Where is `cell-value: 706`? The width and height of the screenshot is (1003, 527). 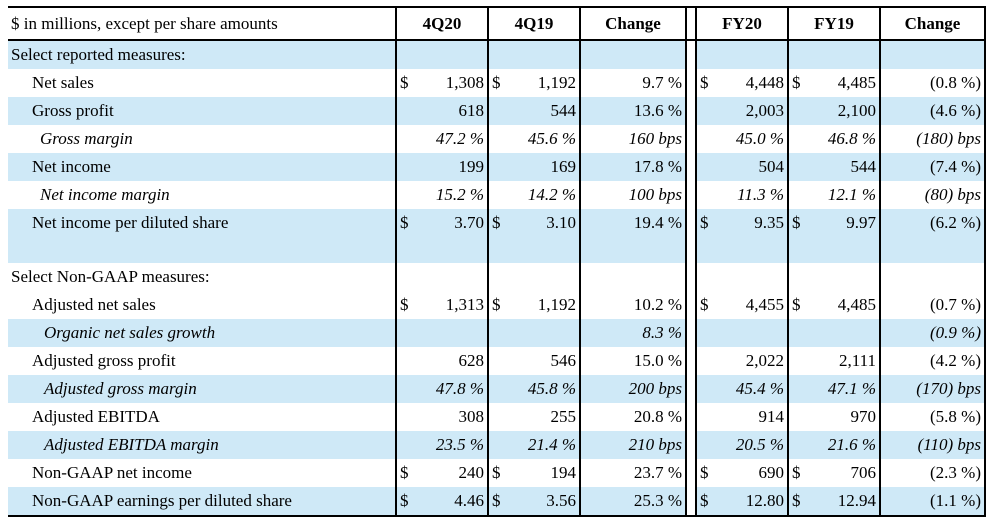
cell-value: 706 is located at coordinates (863, 472).